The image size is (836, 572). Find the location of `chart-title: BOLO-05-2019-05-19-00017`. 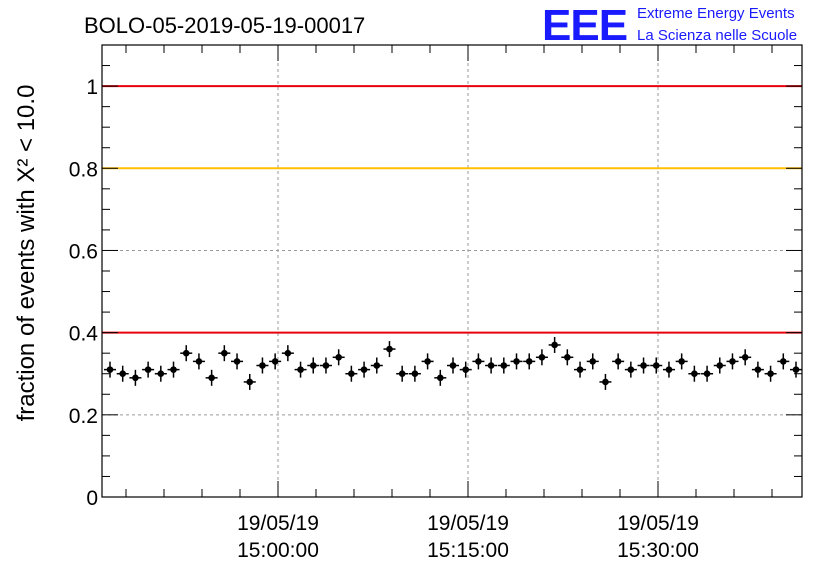

chart-title: BOLO-05-2019-05-19-00017 is located at coordinates (224, 25).